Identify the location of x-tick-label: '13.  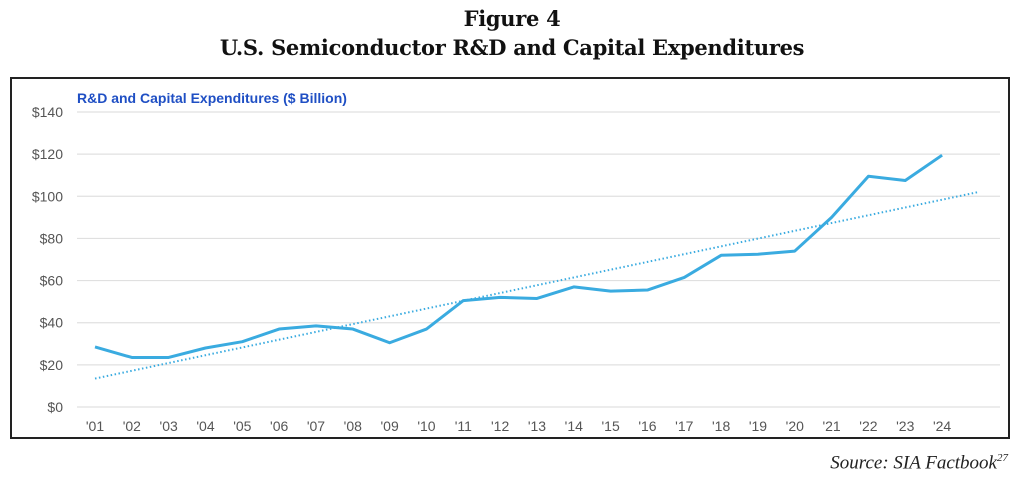
(537, 426).